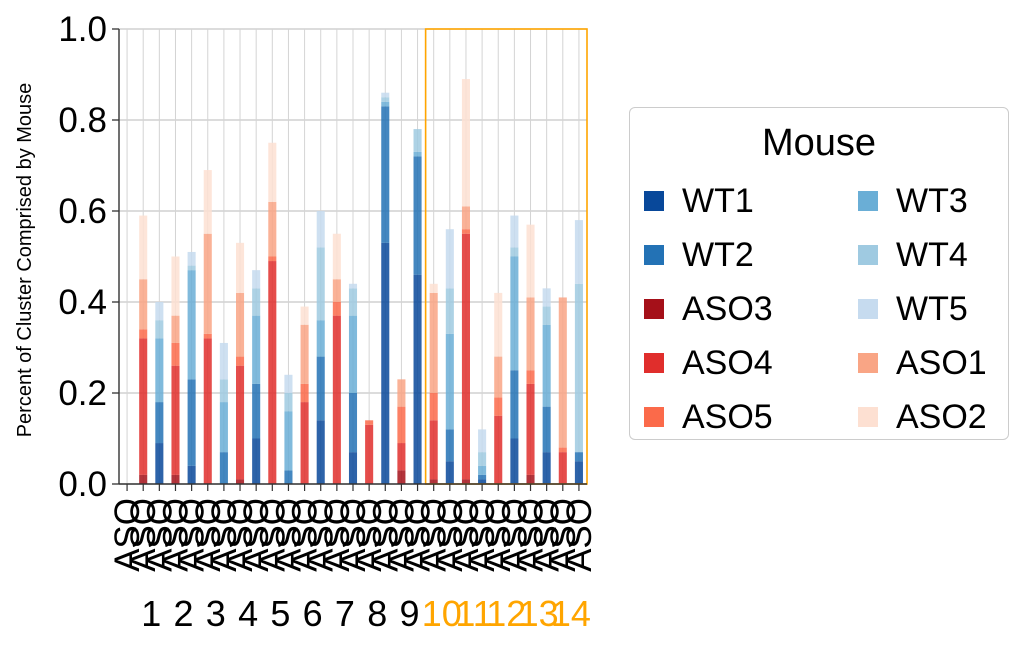 The image size is (1025, 649). Describe the element at coordinates (727, 416) in the screenshot. I see `legend-label: ASO5` at that location.